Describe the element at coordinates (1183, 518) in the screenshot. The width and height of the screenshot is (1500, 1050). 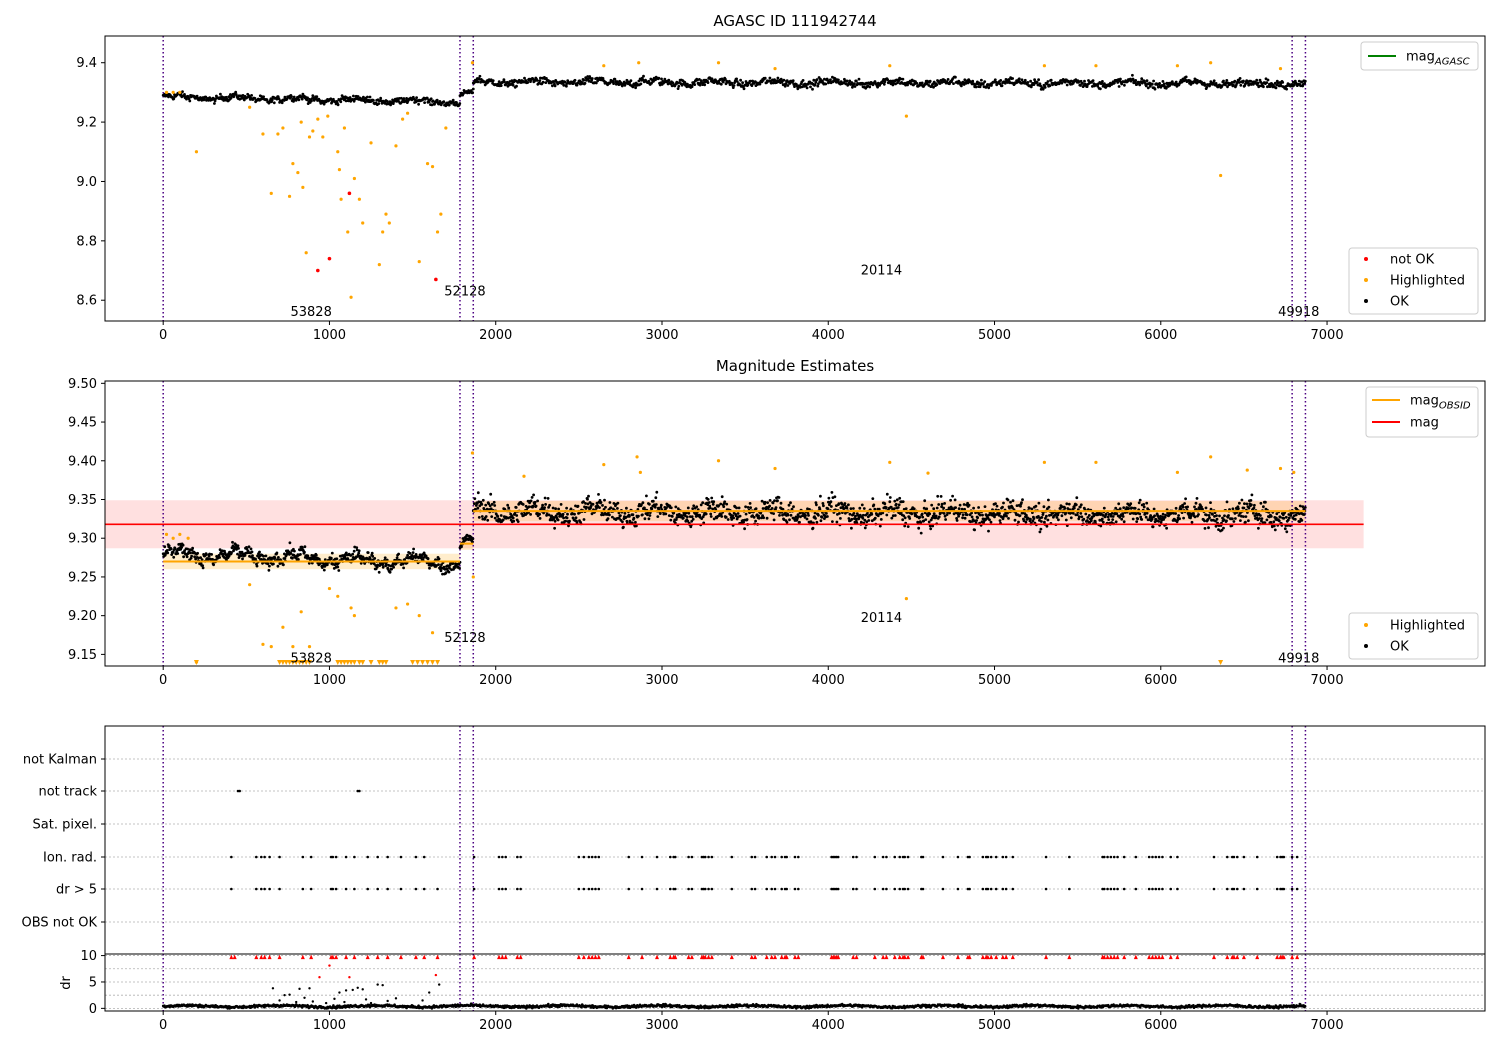
I see `p2-ok-point-2047` at that location.